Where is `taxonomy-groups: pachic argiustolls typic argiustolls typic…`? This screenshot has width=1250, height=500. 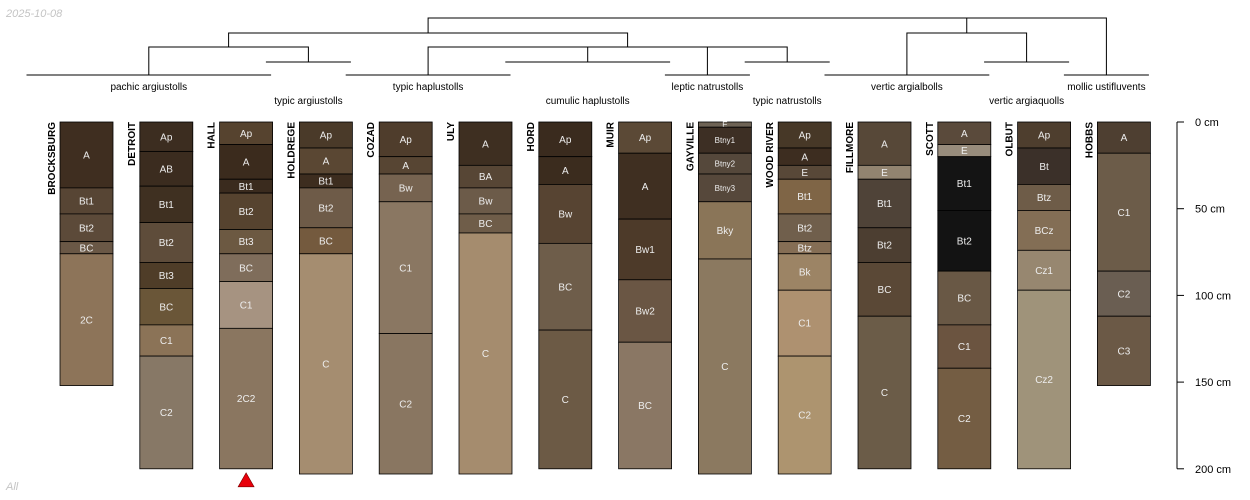
taxonomy-groups: pachic argiustolls typic argiustolls typic… is located at coordinates (587, 84).